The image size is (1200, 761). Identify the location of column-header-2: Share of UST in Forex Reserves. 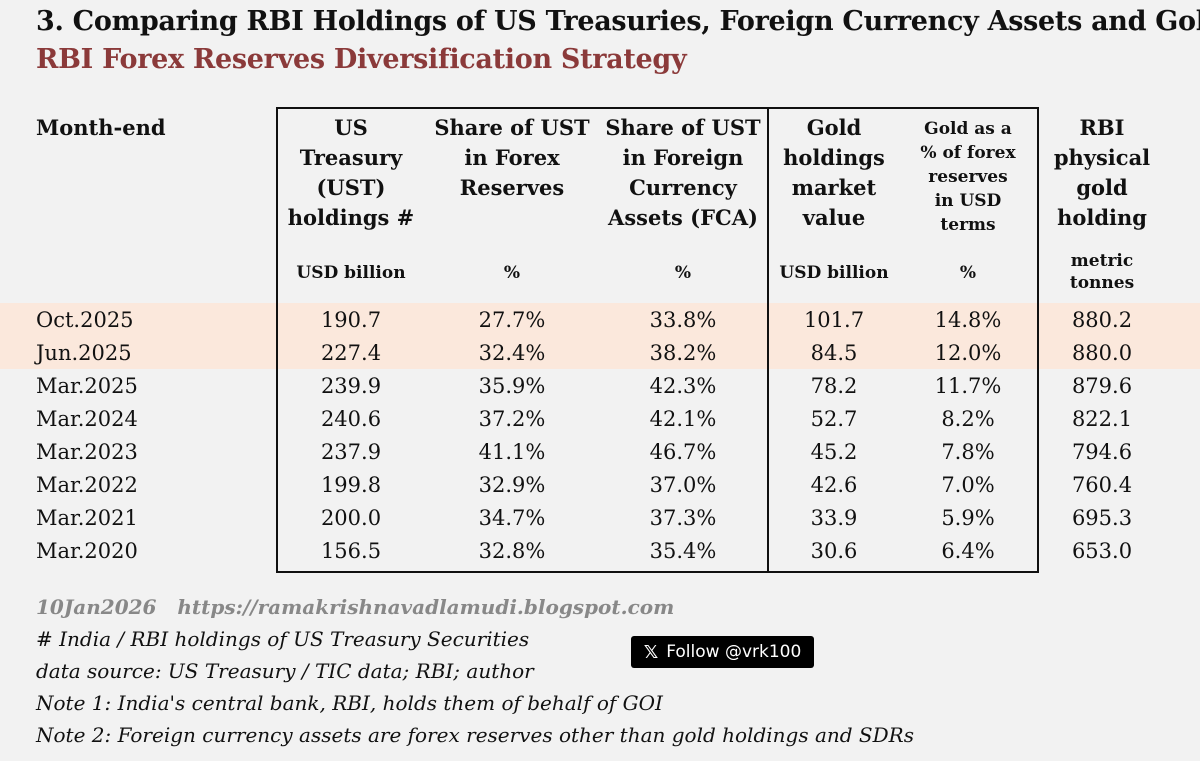
(512, 158).